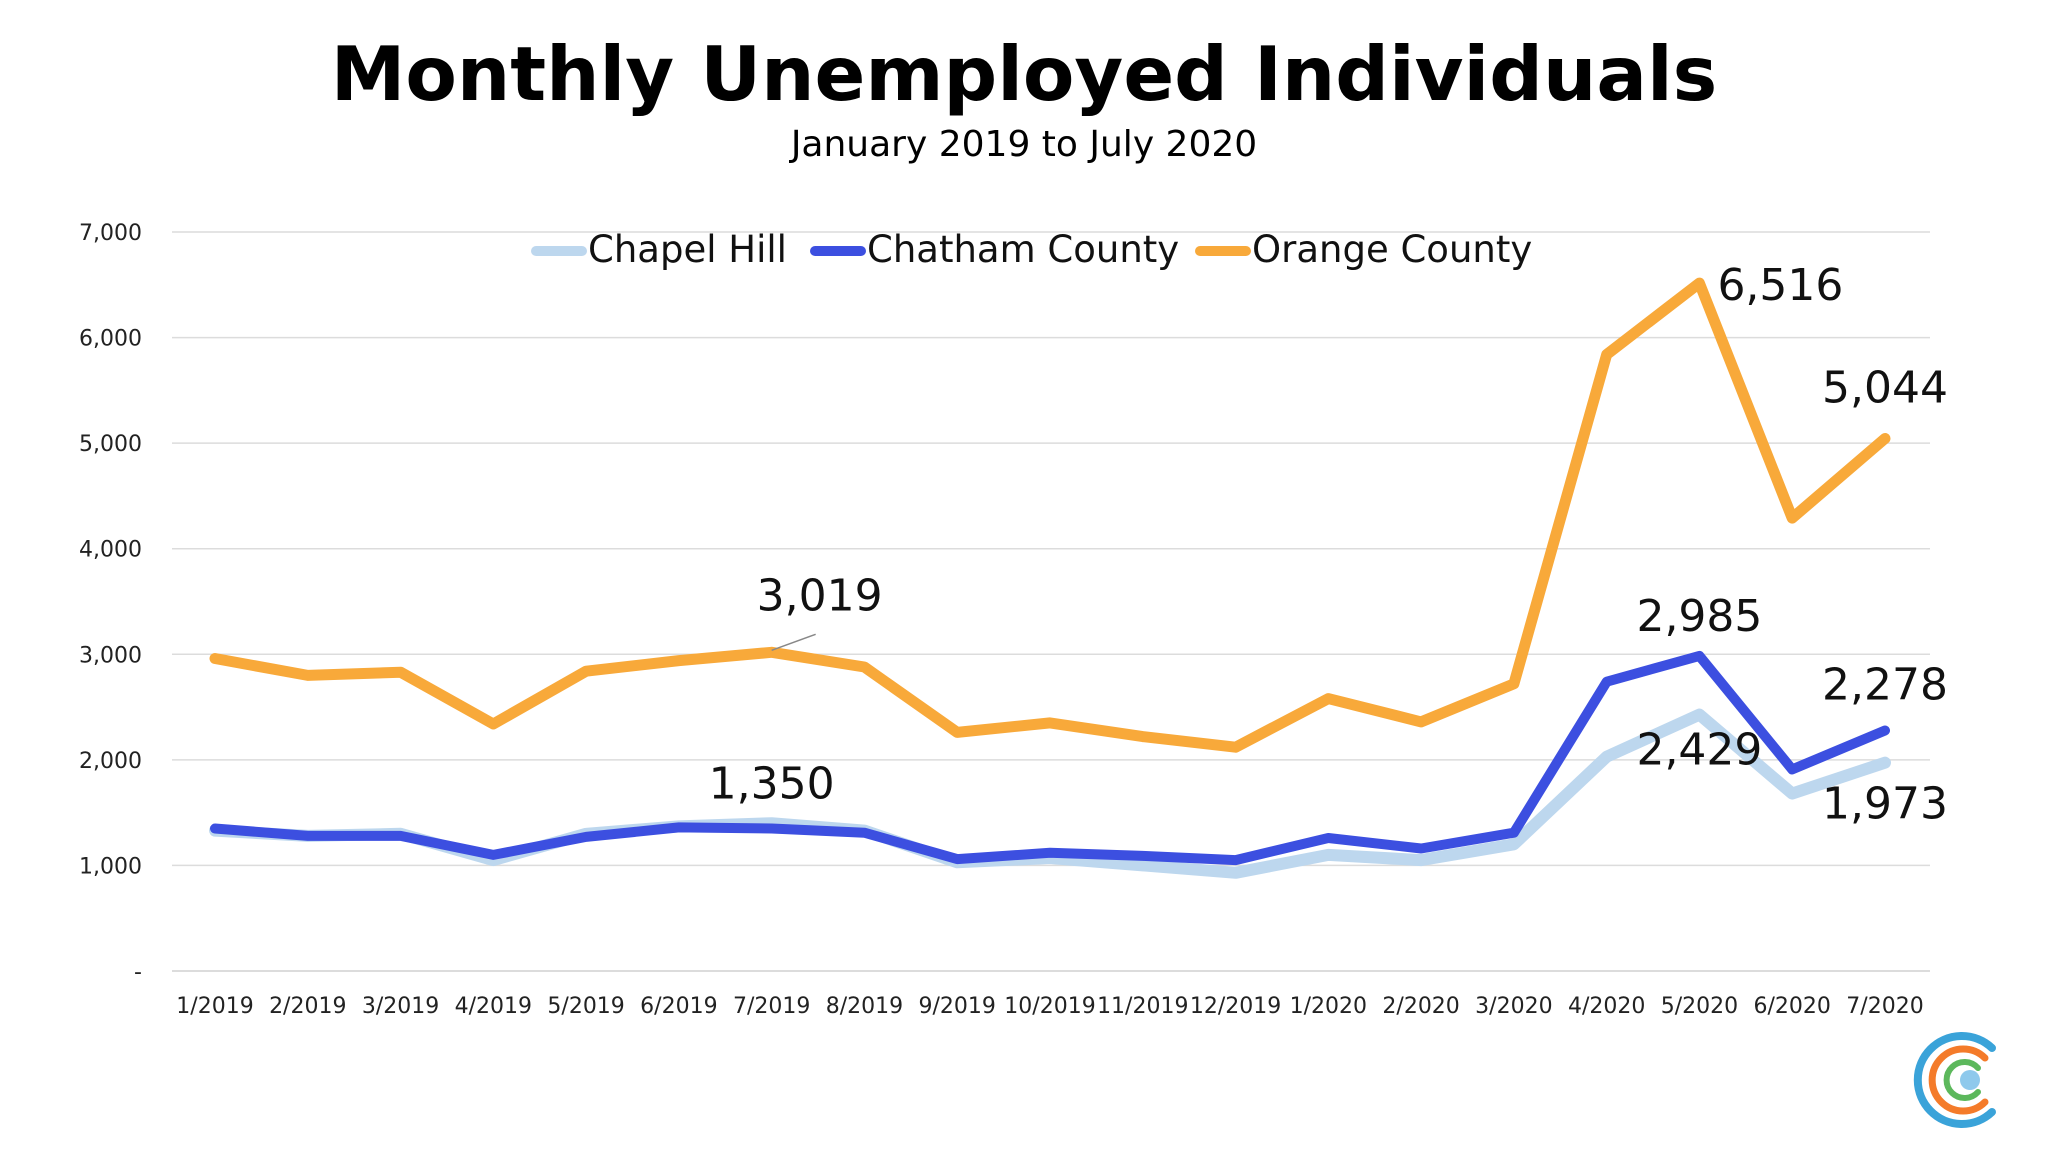  Describe the element at coordinates (864, 1006) in the screenshot. I see `x-tick-label: 8/2019` at that location.